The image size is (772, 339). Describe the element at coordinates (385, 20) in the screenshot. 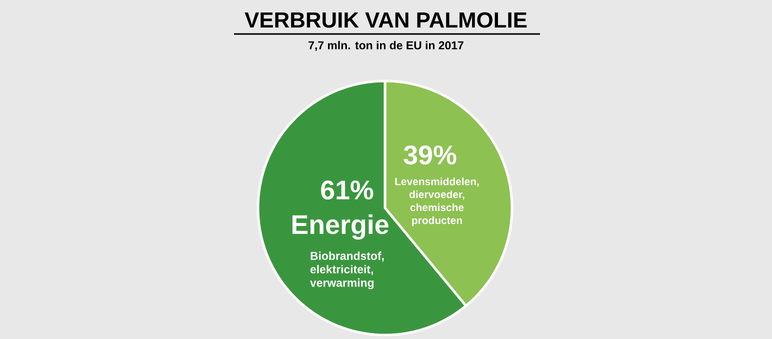

I see `chart-title: VERBRUIK VAN PALMOLIE` at that location.